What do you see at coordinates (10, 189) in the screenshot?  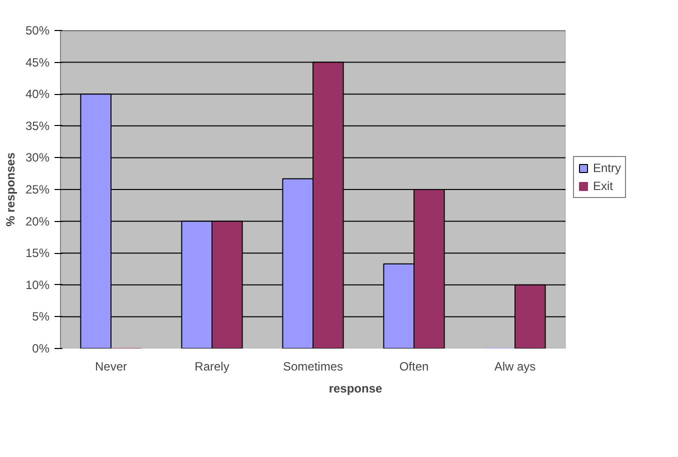 I see `y-axis-title: % responses` at bounding box center [10, 189].